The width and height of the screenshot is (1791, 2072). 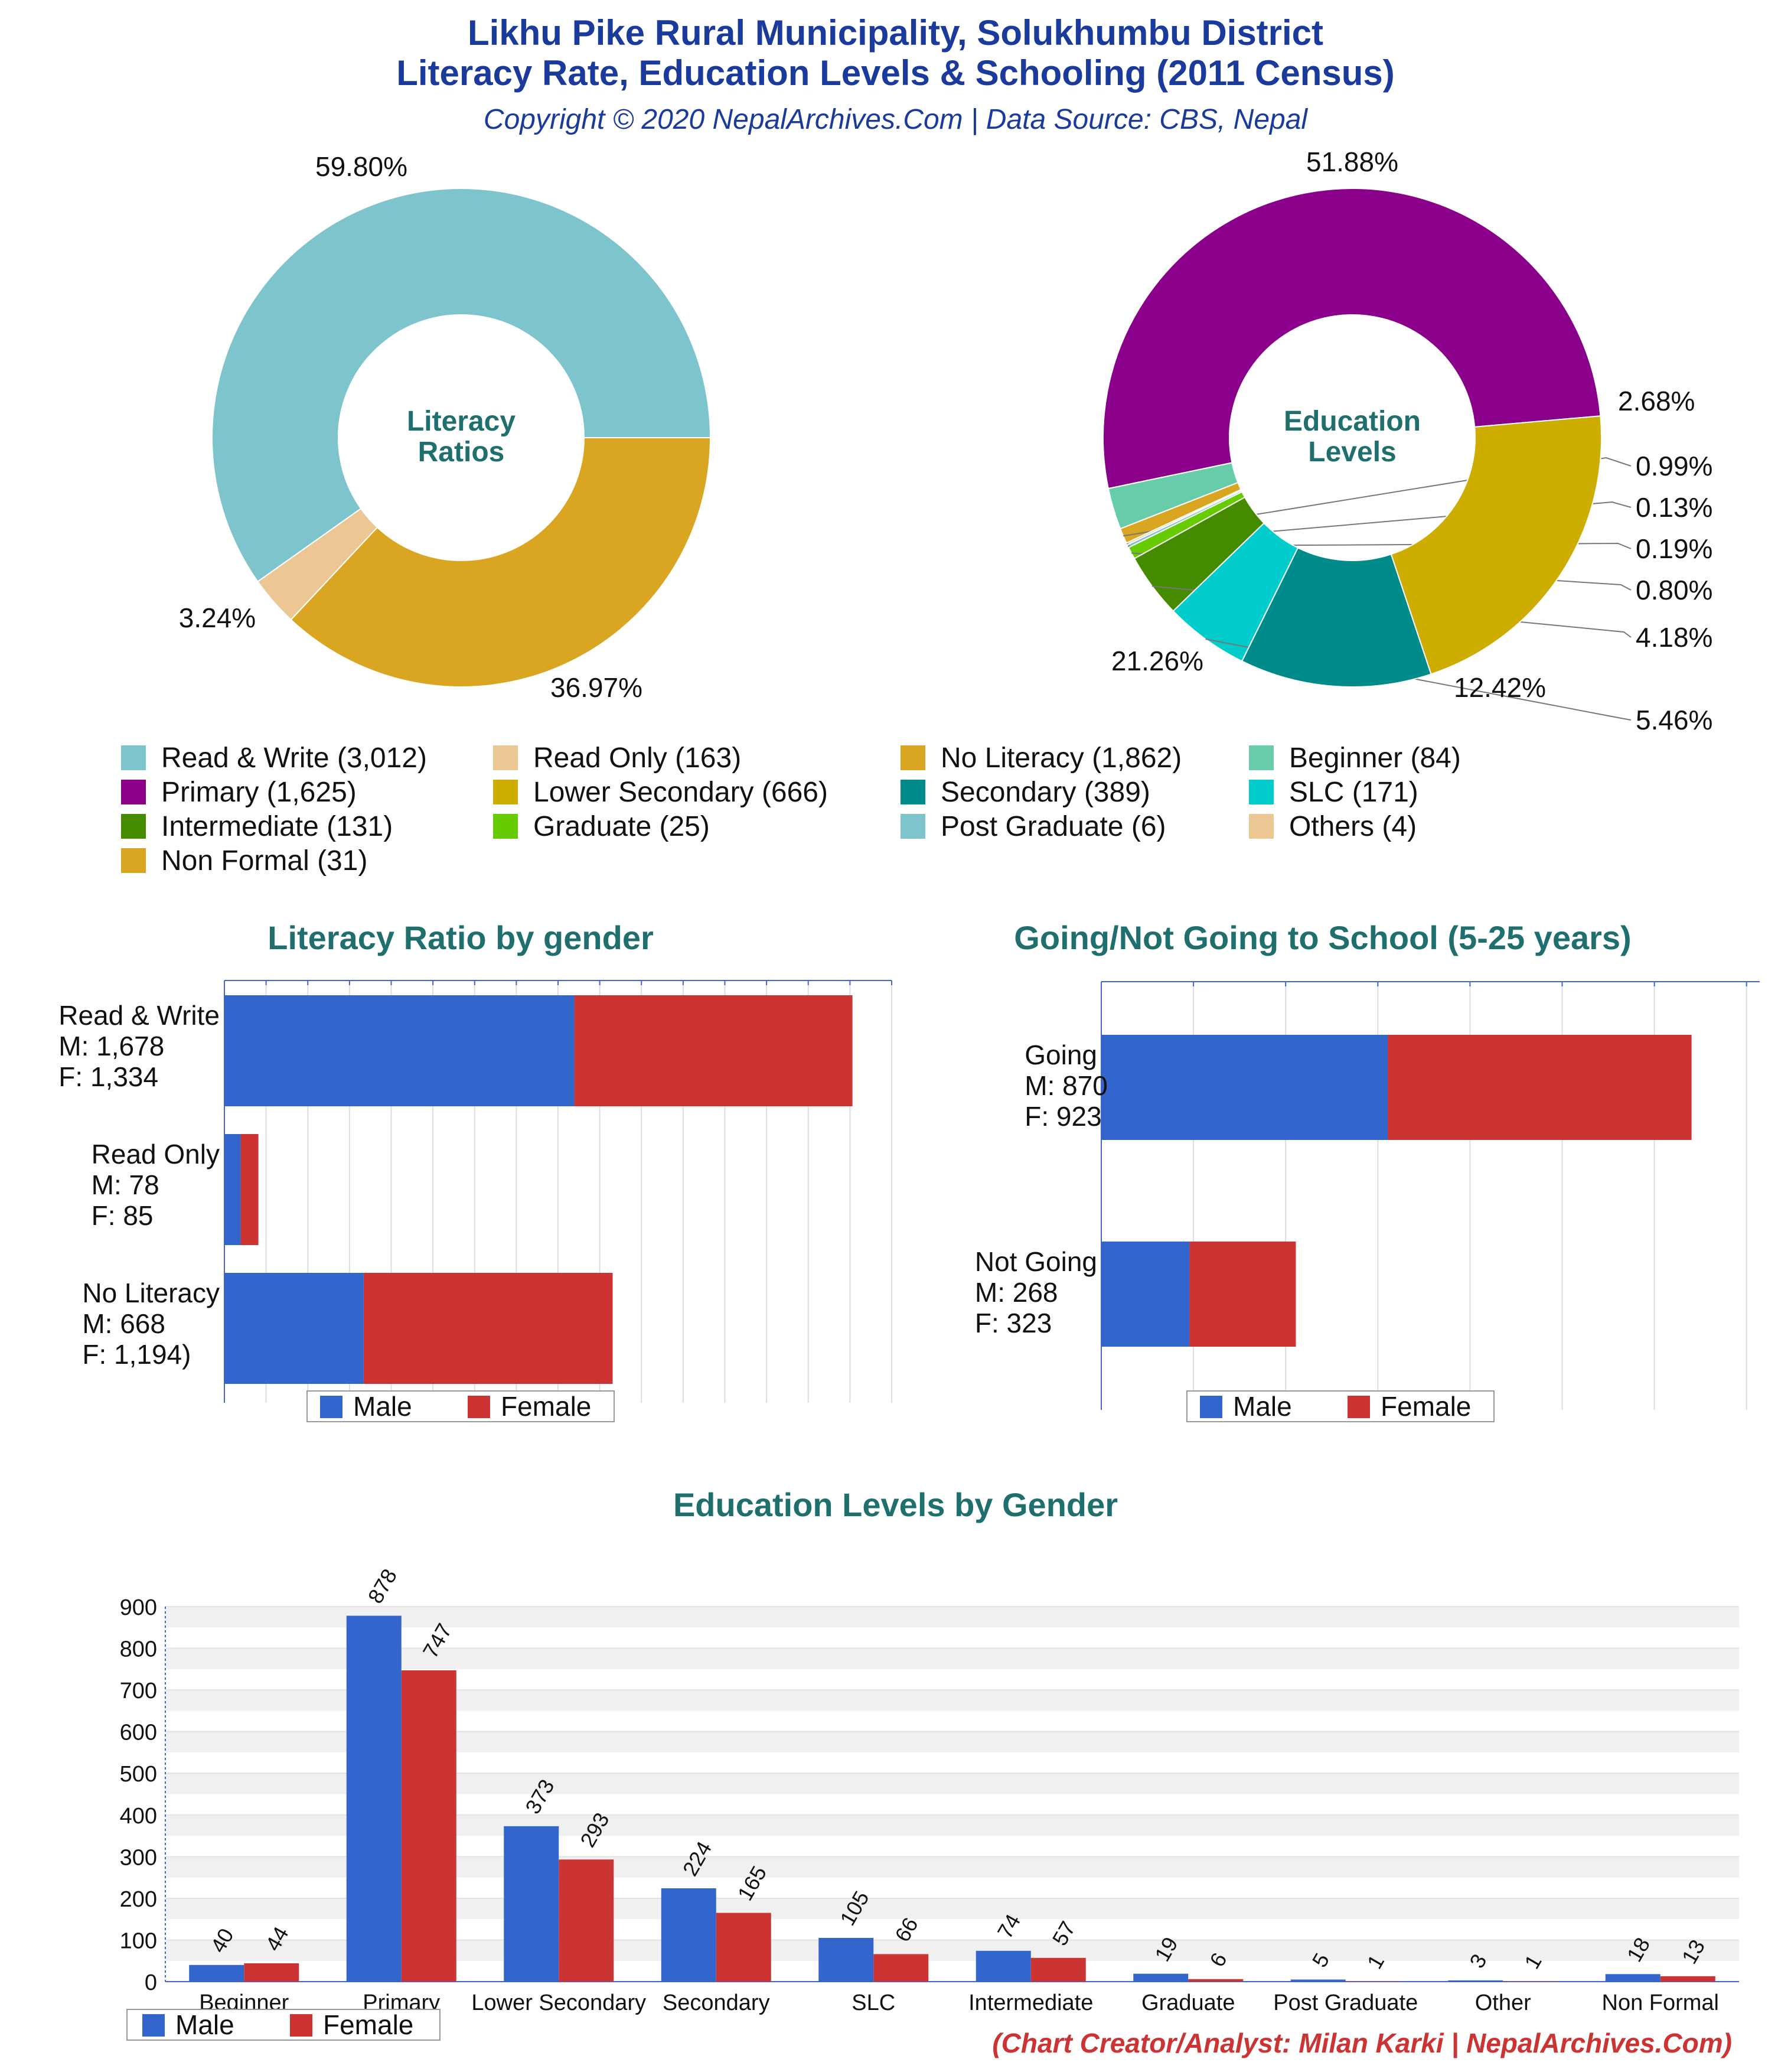 What do you see at coordinates (138, 1649) in the screenshot?
I see `y-tick-label: 800` at bounding box center [138, 1649].